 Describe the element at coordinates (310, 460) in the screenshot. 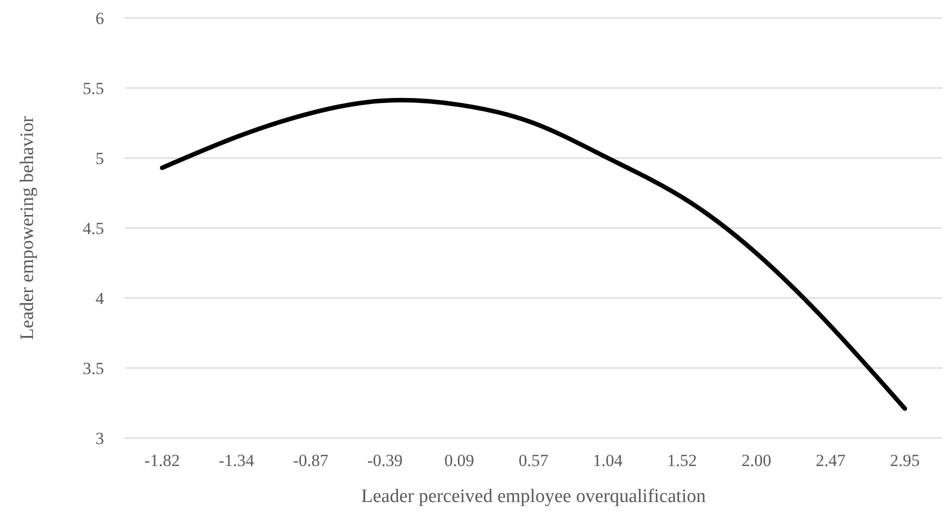

I see `x-tick-label: -0.87` at that location.